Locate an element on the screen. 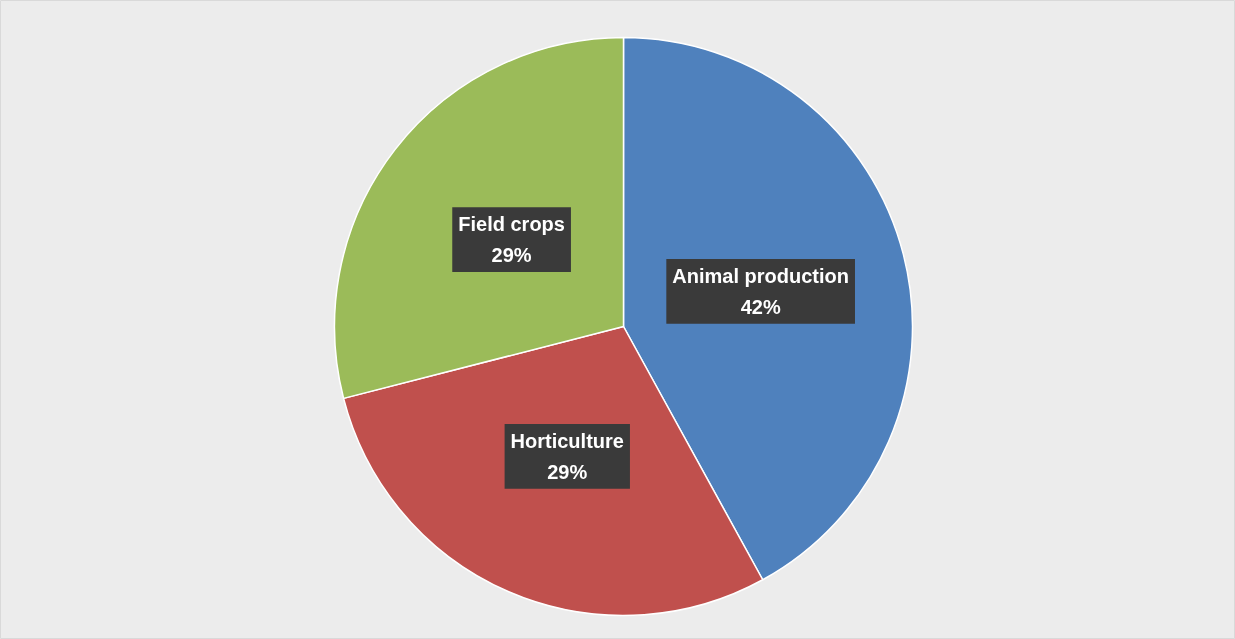  slice-label: Field crops is located at coordinates (511, 224).